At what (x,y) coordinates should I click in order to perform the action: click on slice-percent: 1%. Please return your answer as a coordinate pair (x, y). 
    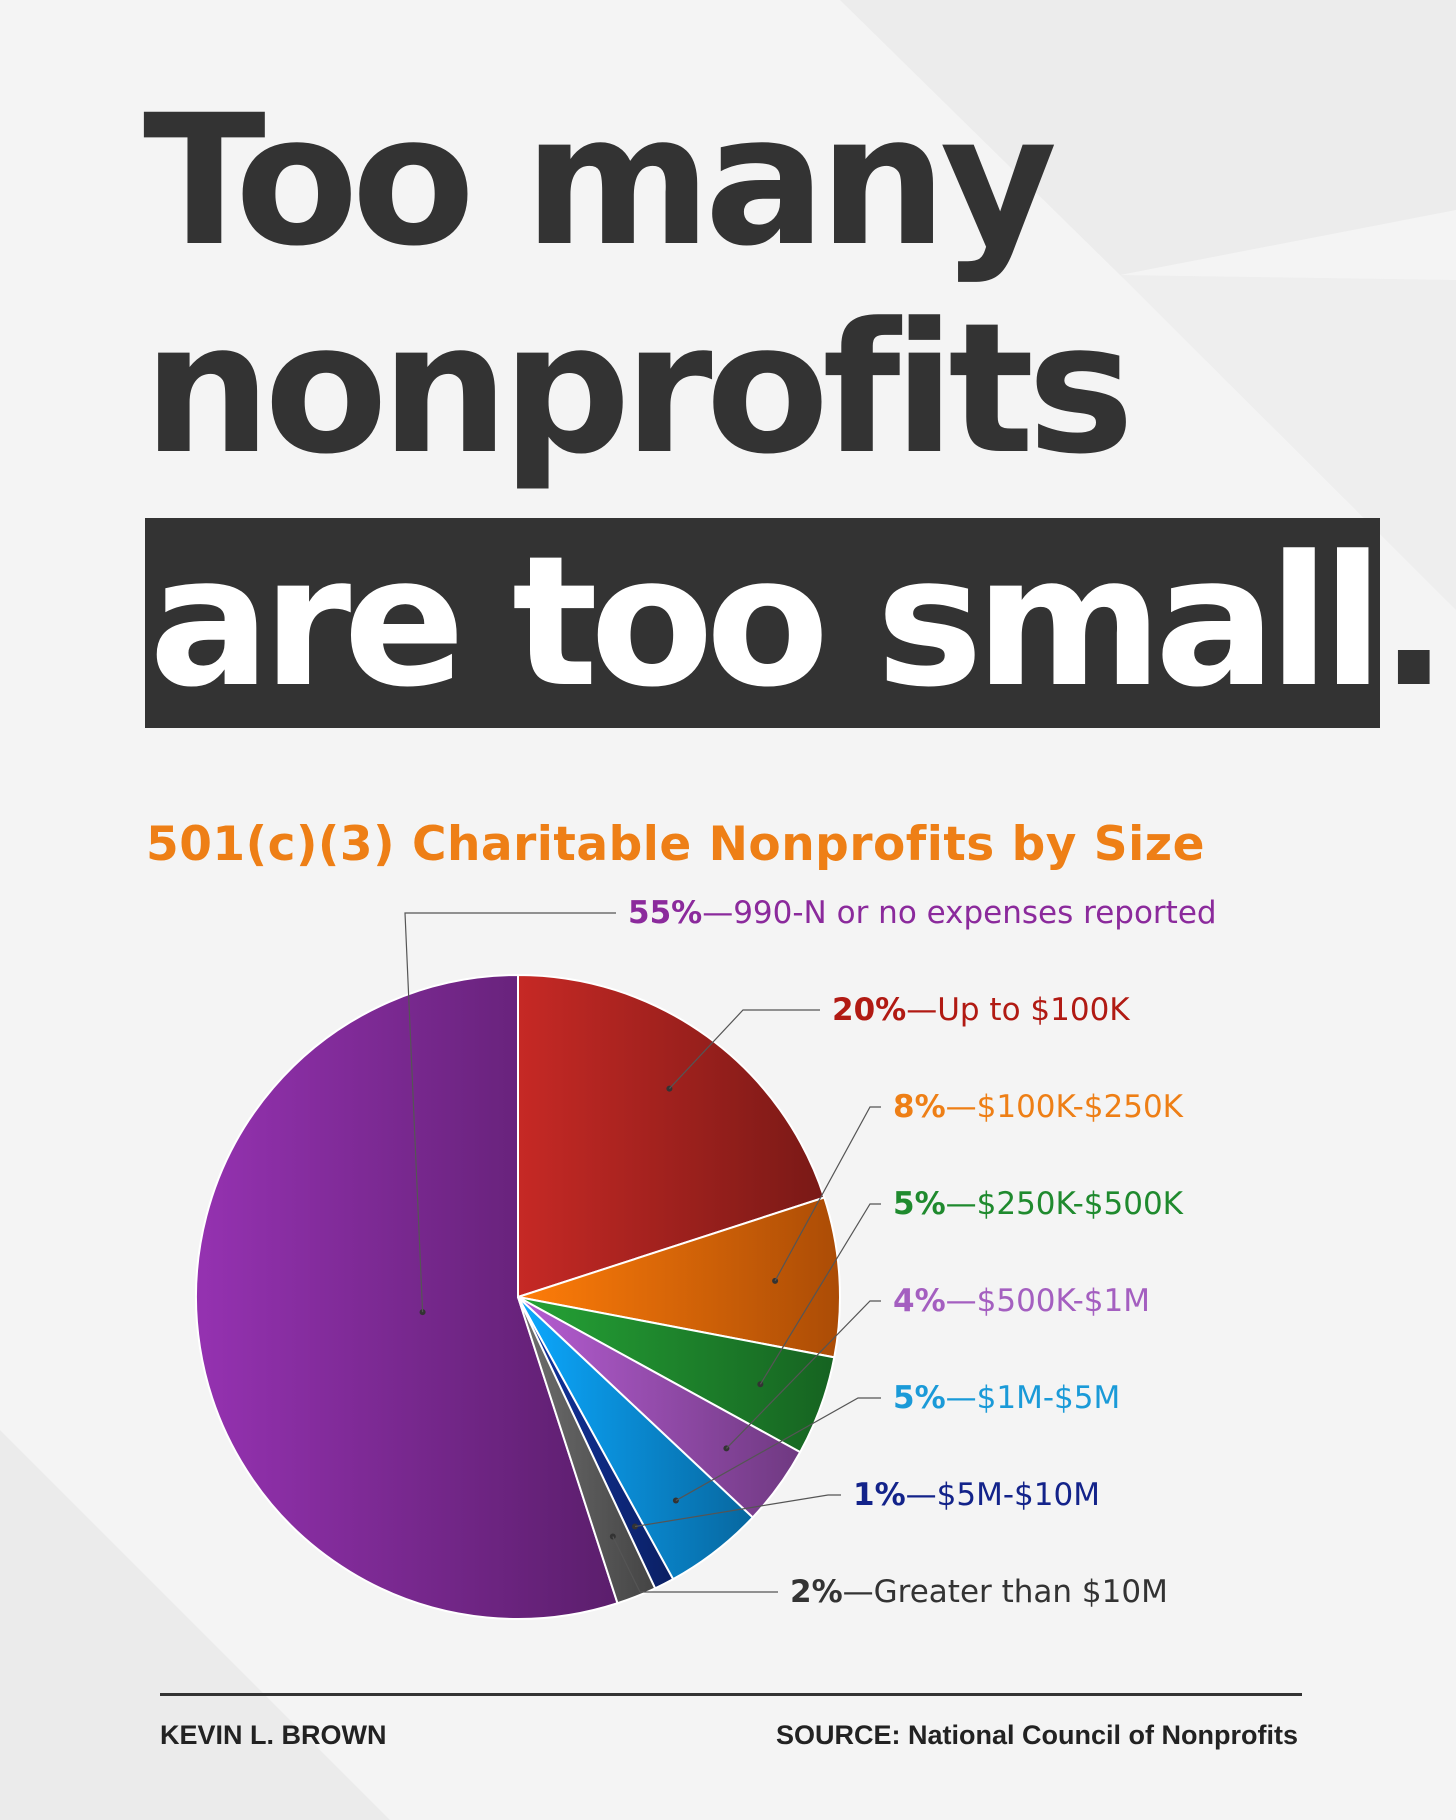
    Looking at the image, I should click on (879, 1495).